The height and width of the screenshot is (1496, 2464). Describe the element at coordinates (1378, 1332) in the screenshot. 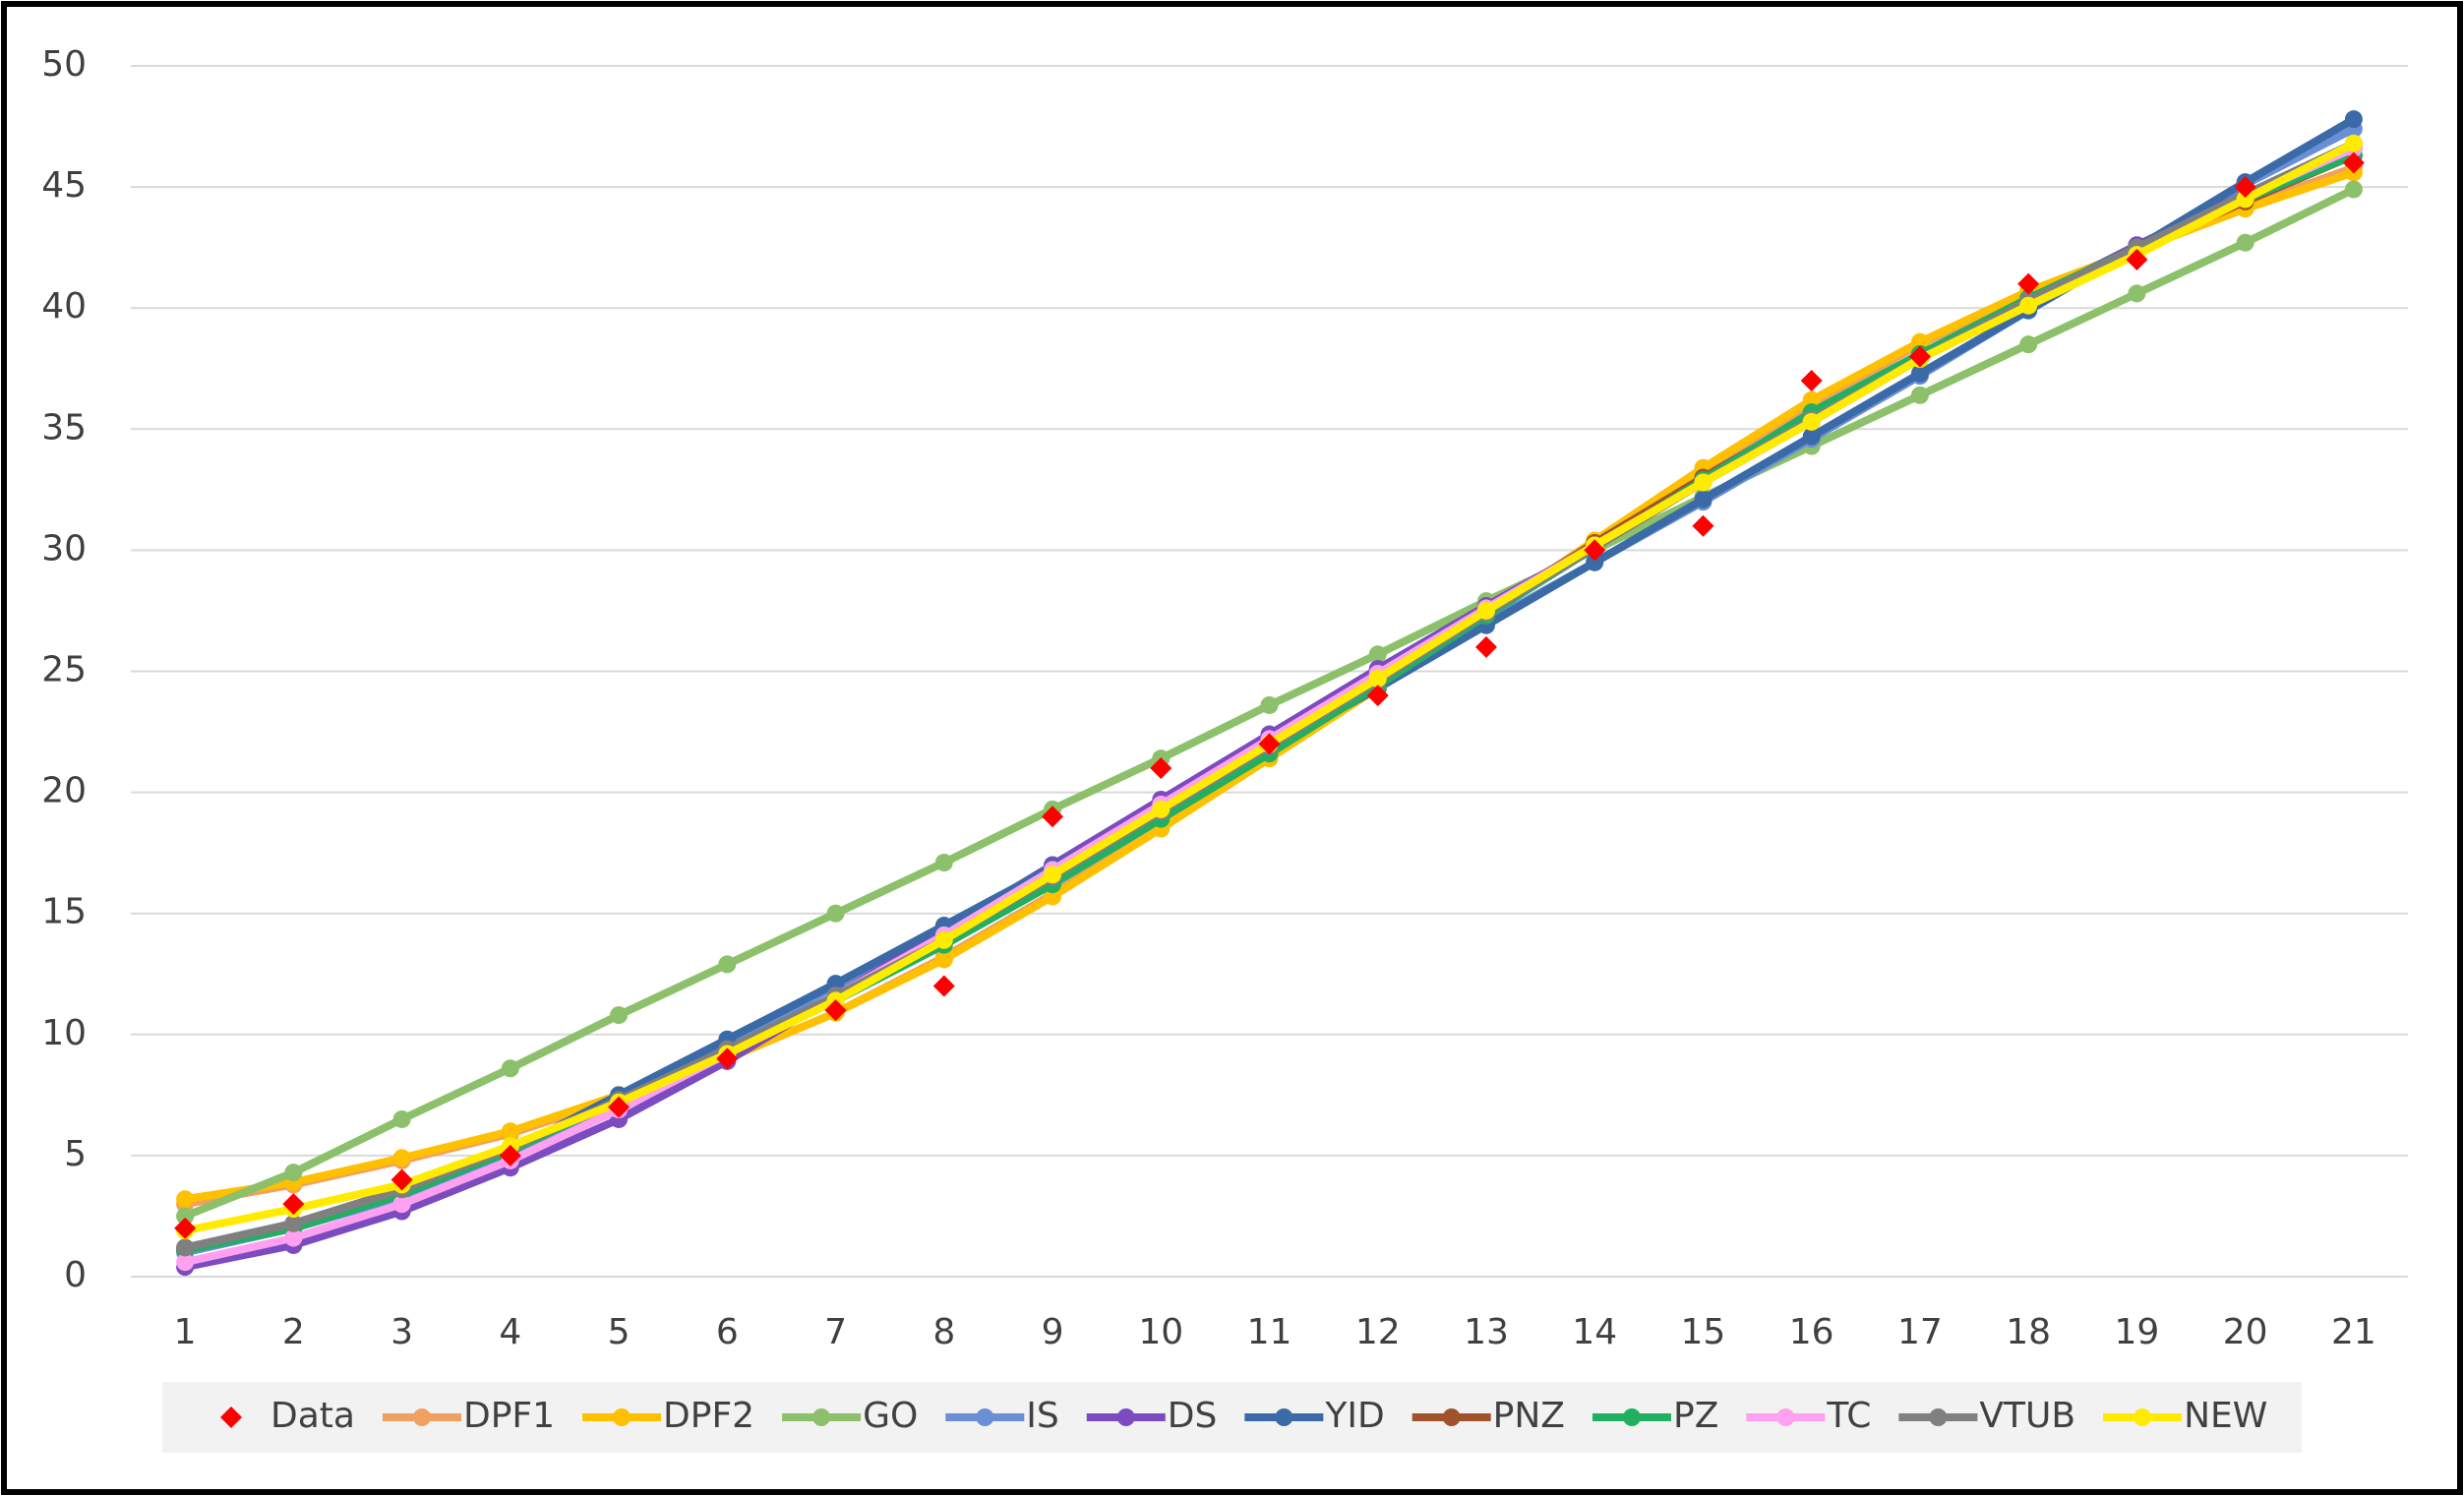

I see `x-tick-label: 12` at that location.